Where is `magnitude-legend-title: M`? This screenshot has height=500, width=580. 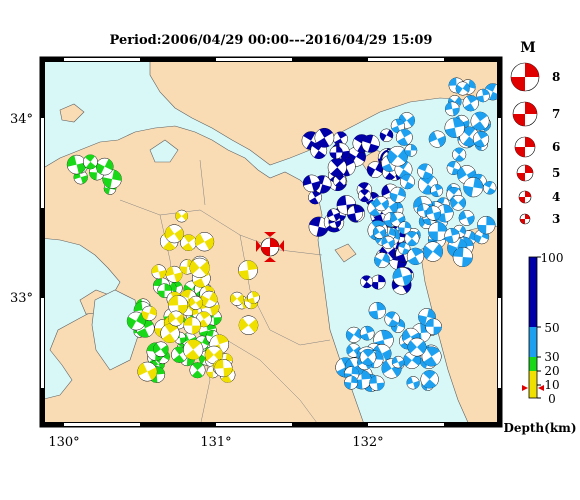 magnitude-legend-title: M is located at coordinates (528, 48).